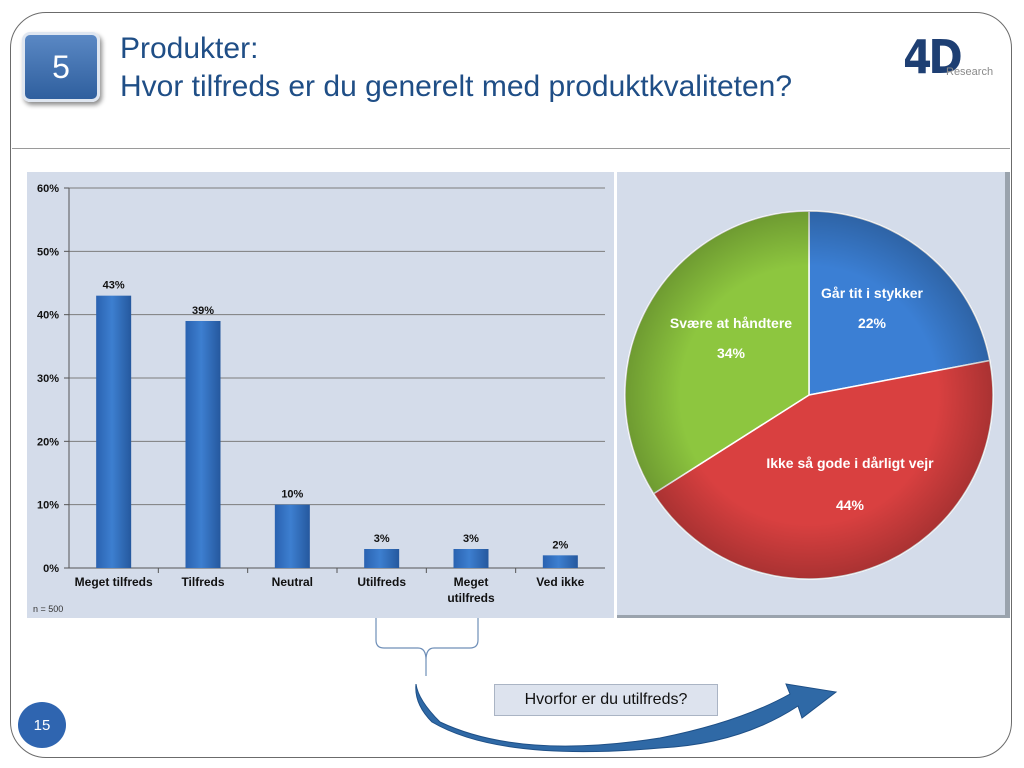 The image size is (1024, 768). What do you see at coordinates (560, 582) in the screenshot?
I see `x-tick-label: Ved ikke` at bounding box center [560, 582].